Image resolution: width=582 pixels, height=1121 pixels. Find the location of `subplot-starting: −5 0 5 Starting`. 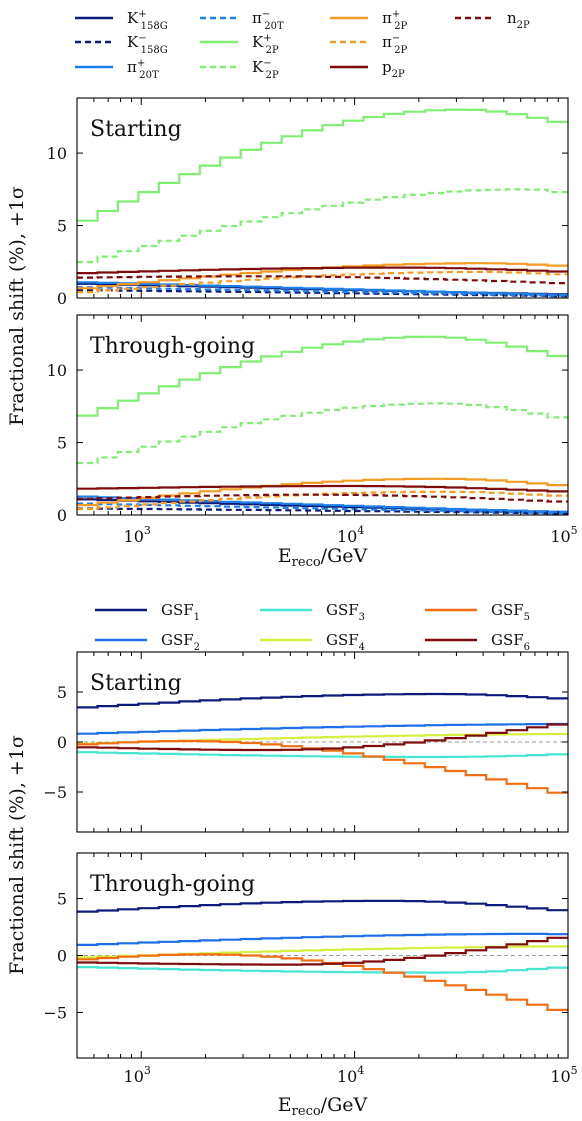

subplot-starting: −5 0 5 Starting is located at coordinates (306, 742).